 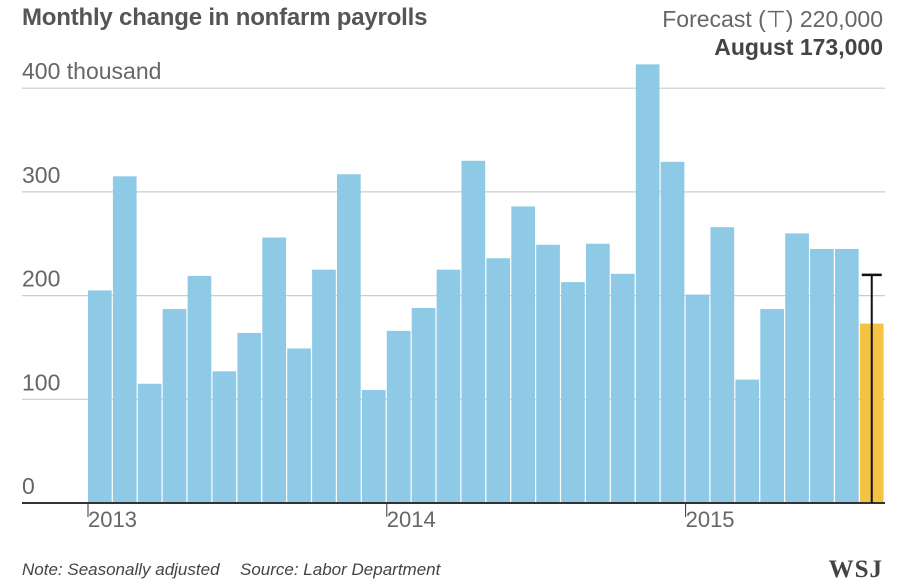 What do you see at coordinates (453, 509) in the screenshot?
I see `axes` at bounding box center [453, 509].